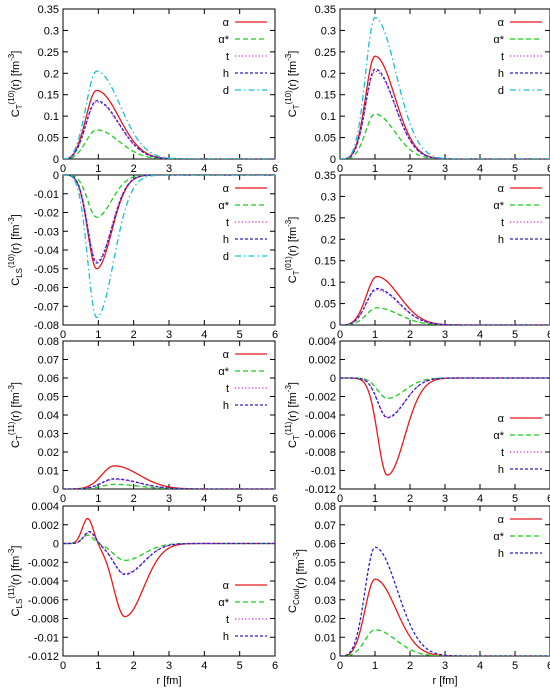 The image size is (550, 692). What do you see at coordinates (292, 84) in the screenshot?
I see `y-axis-label: CT(10)(r) [fm-3]` at bounding box center [292, 84].